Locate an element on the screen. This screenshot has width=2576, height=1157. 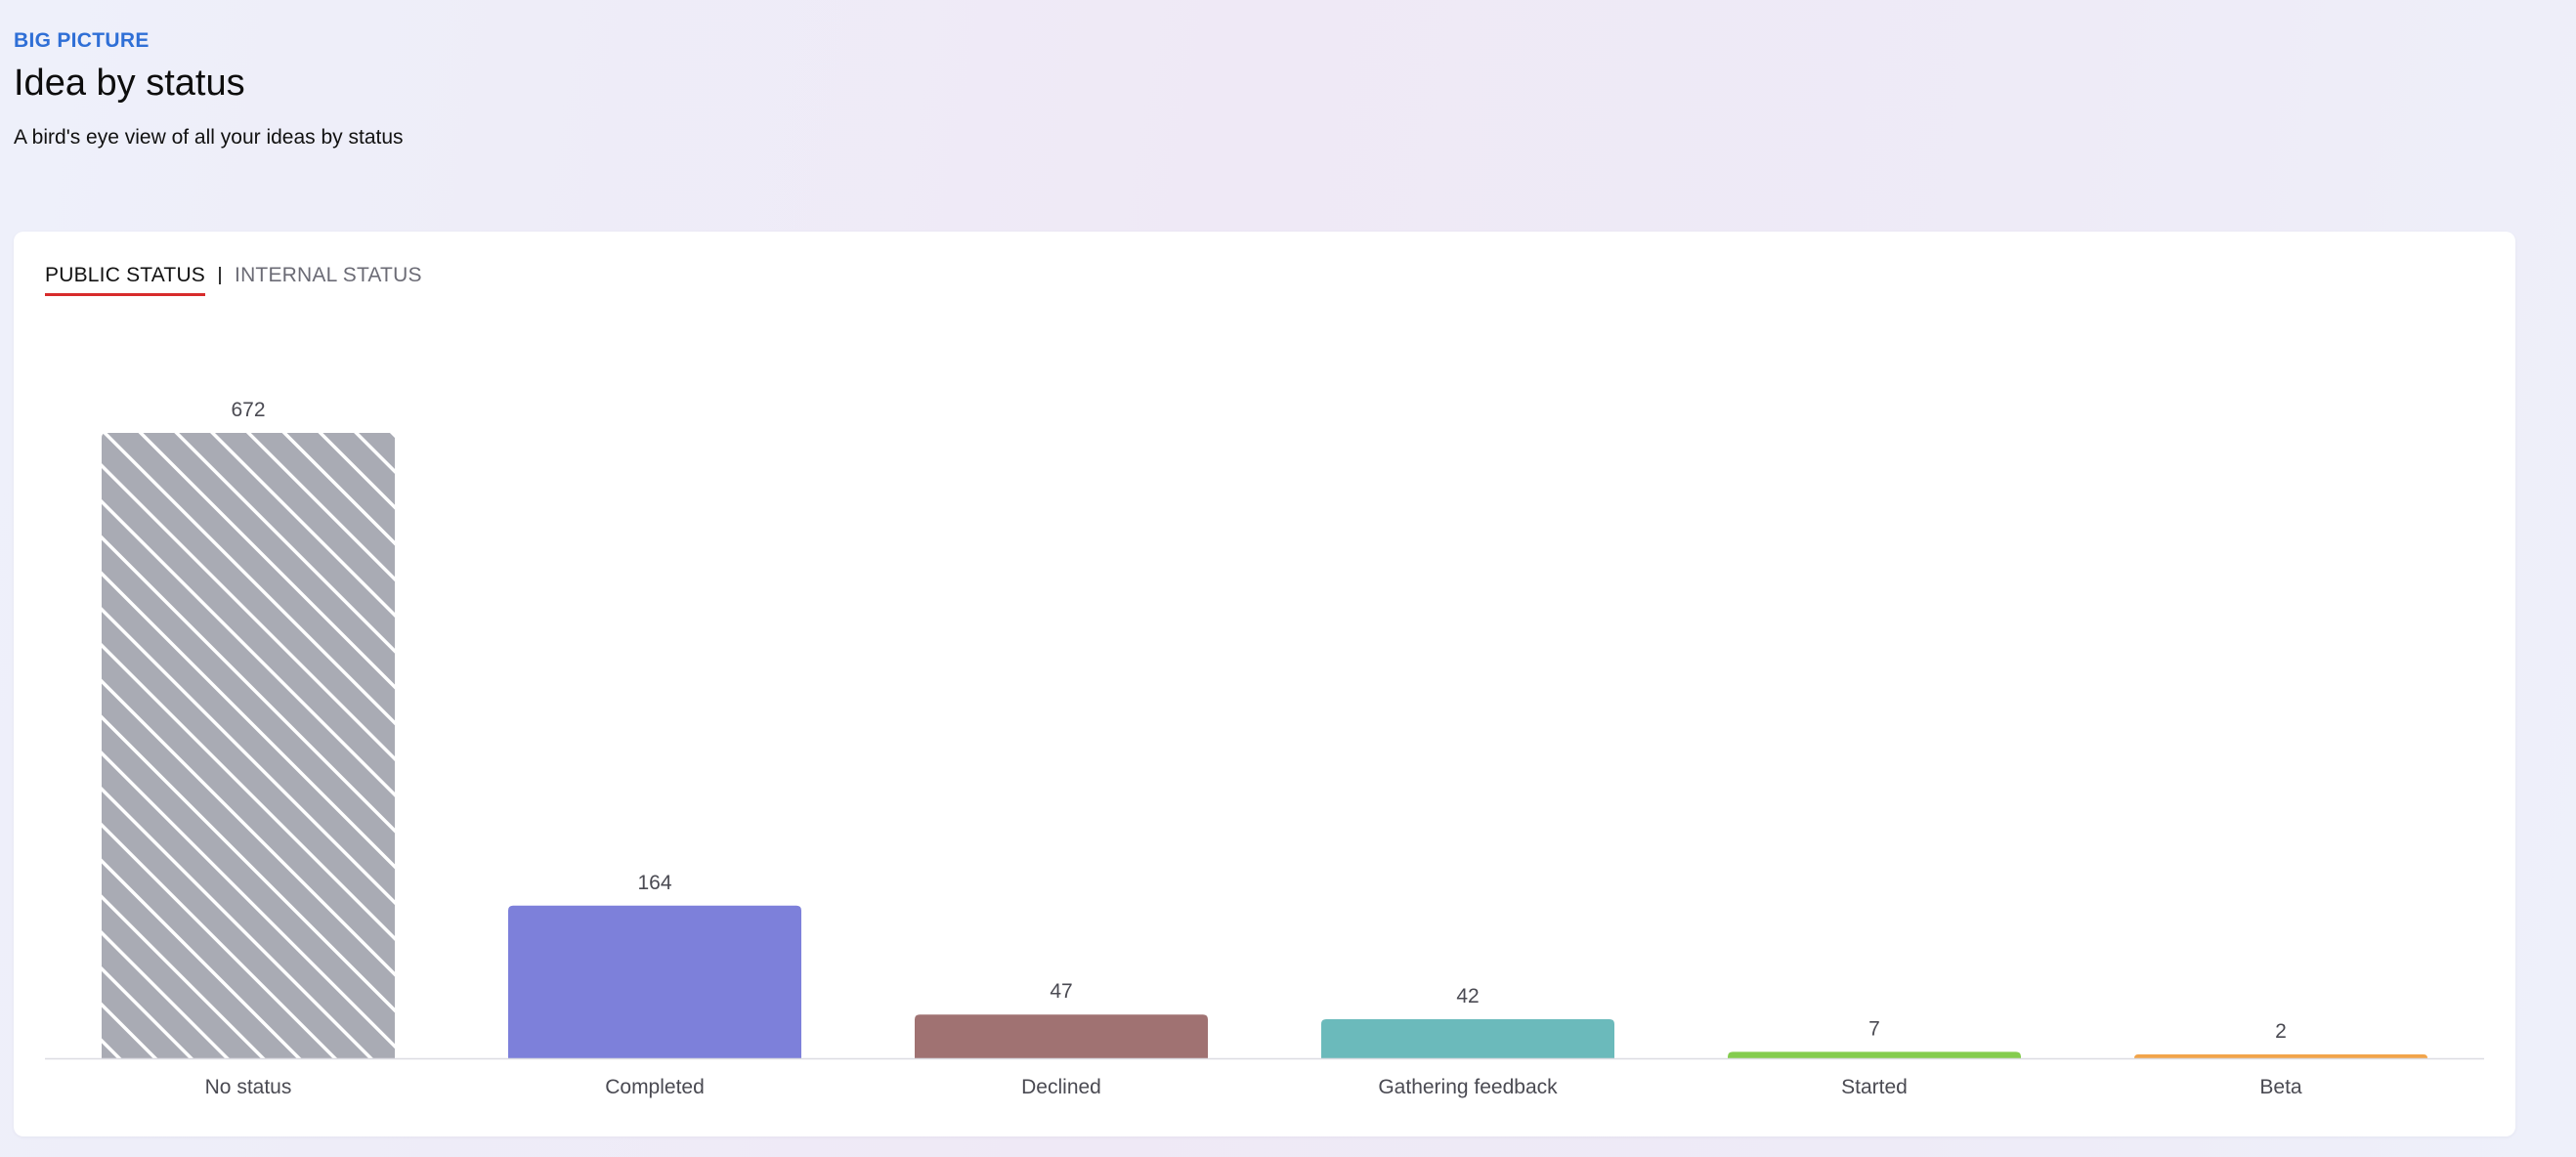
bar-started is located at coordinates (1875, 1054).